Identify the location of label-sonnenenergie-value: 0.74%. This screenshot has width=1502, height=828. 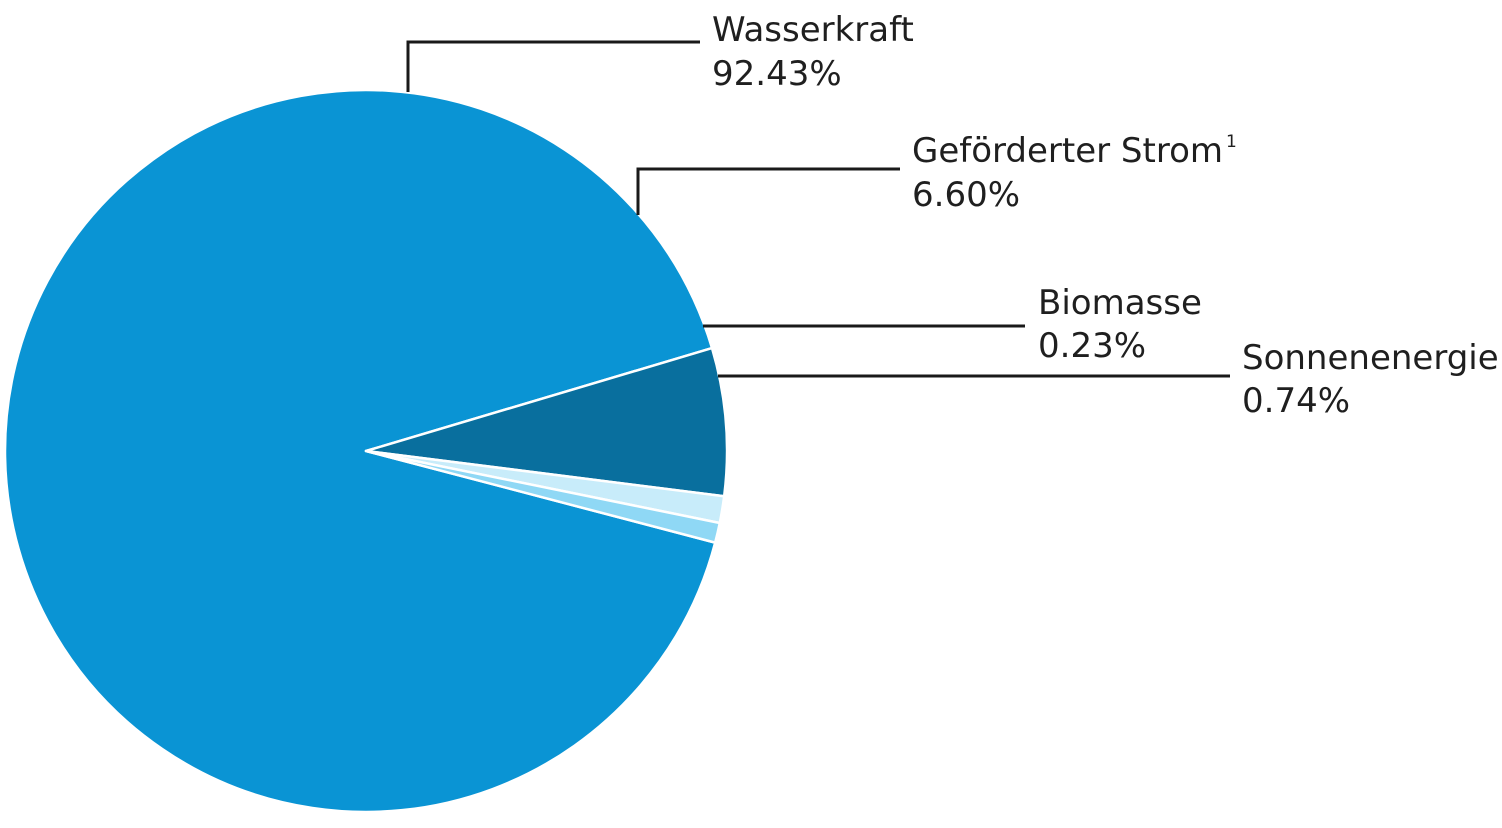
(1296, 401).